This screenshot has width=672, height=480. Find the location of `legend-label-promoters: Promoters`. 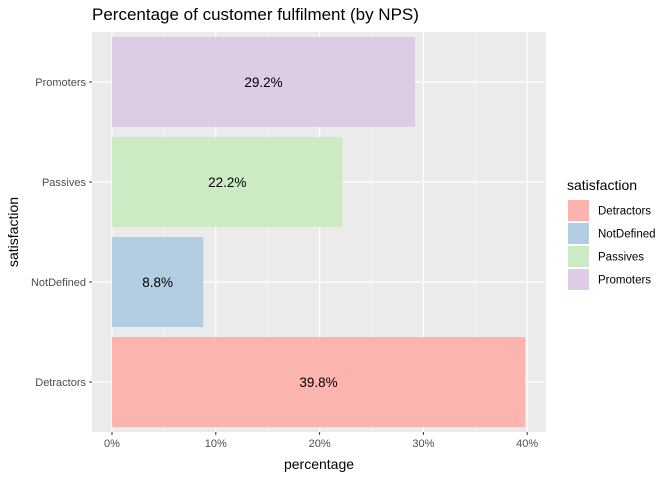

legend-label-promoters: Promoters is located at coordinates (624, 281).